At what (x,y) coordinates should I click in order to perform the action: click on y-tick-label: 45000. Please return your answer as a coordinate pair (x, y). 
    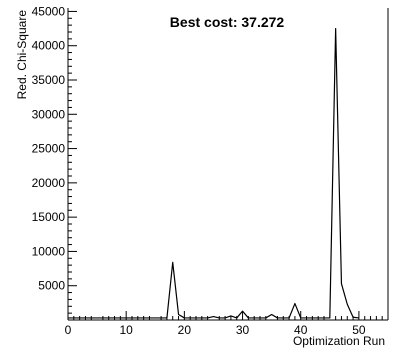
    Looking at the image, I should click on (49, 11).